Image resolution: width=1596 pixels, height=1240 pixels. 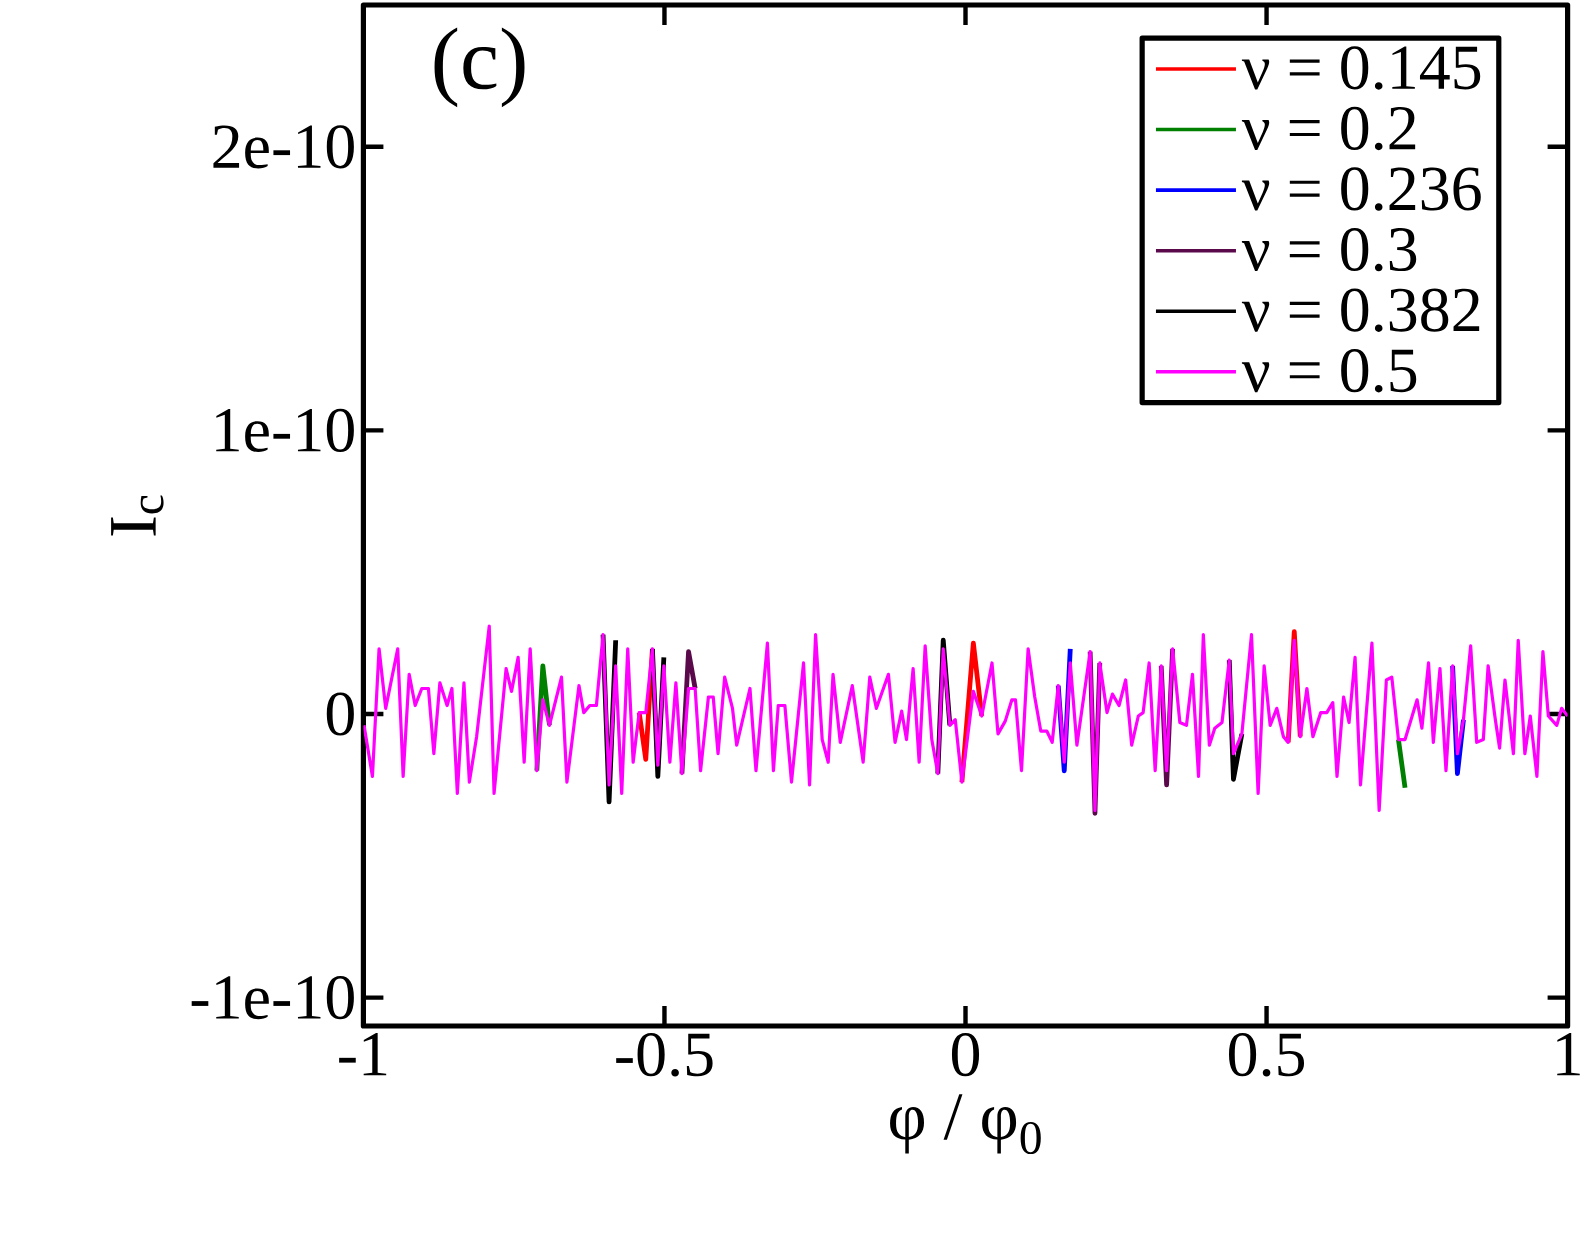 I want to click on legend-label: ν = 0.5, so click(x=1329, y=371).